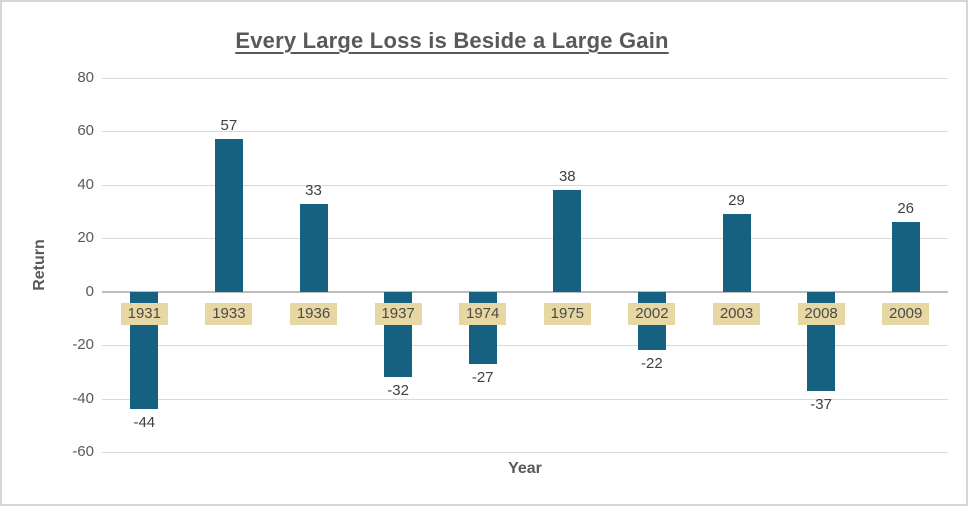 This screenshot has height=506, width=968. Describe the element at coordinates (39, 265) in the screenshot. I see `y-axis-title: Return` at that location.